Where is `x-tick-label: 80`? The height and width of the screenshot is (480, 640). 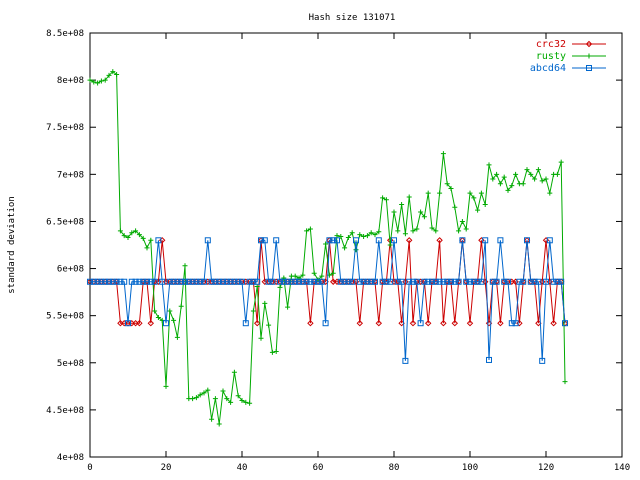
x-tick-label: 80 is located at coordinates (394, 468).